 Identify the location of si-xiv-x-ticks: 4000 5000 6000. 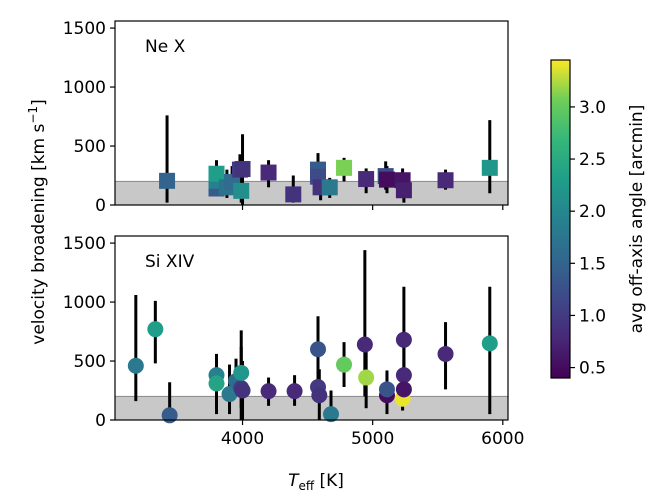
(372, 434).